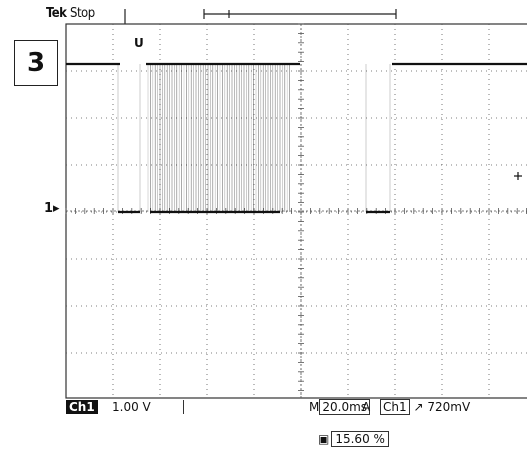 This screenshot has width=527, height=454. Describe the element at coordinates (263, 408) in the screenshot. I see `scope-readout-bar: Ch1 1.00 V M 20.0ms A Ch1 ↗ 720mV` at that location.